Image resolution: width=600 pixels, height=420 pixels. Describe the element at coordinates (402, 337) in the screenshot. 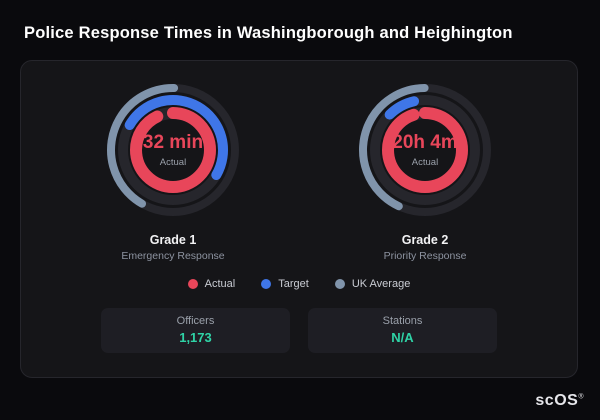

I see `stat-value: N/A` at that location.